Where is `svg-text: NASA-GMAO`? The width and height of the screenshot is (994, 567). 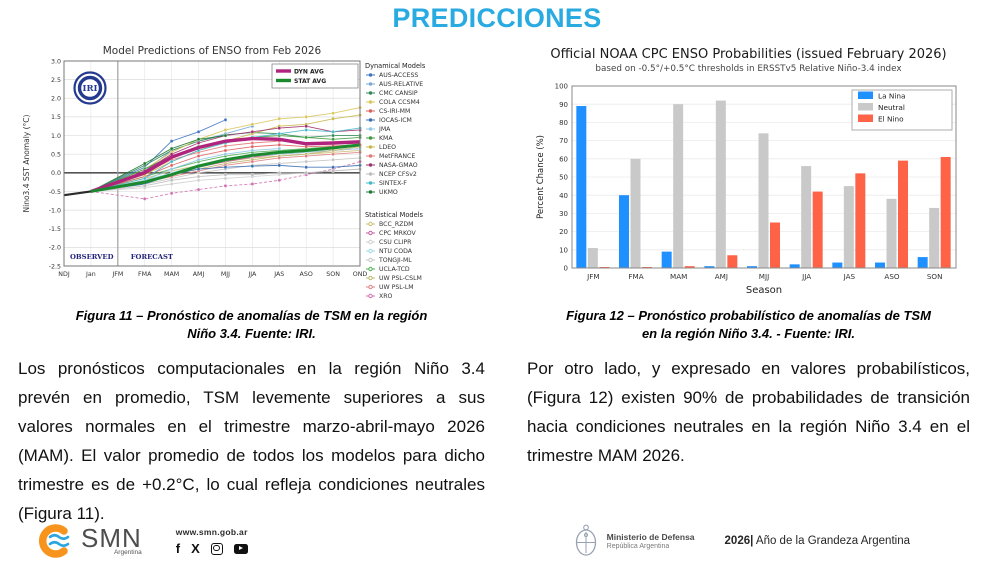
svg-text: NASA-GMAO is located at coordinates (398, 165).